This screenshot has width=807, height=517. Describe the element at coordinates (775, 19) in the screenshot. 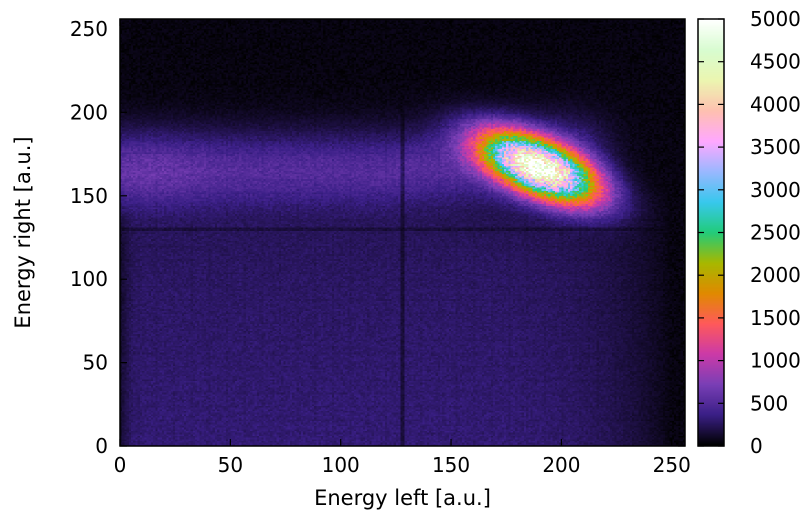

I see `colorbar-tick-label: 5000` at that location.